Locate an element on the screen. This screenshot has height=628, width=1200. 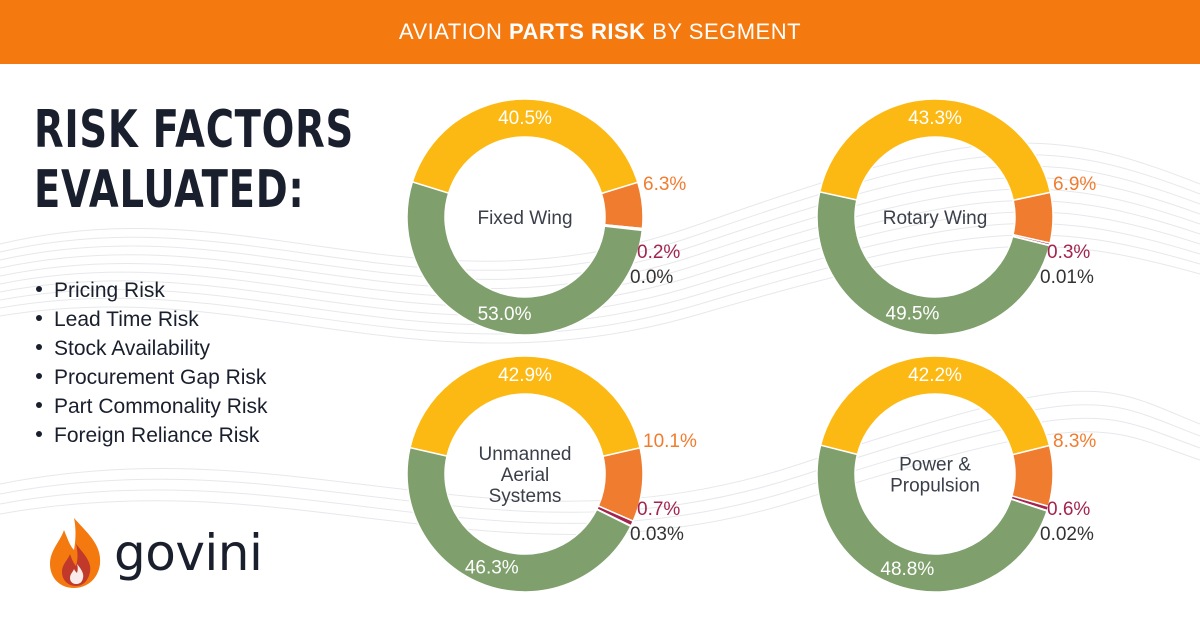
data-label-maroon: 0.2% is located at coordinates (658, 252).